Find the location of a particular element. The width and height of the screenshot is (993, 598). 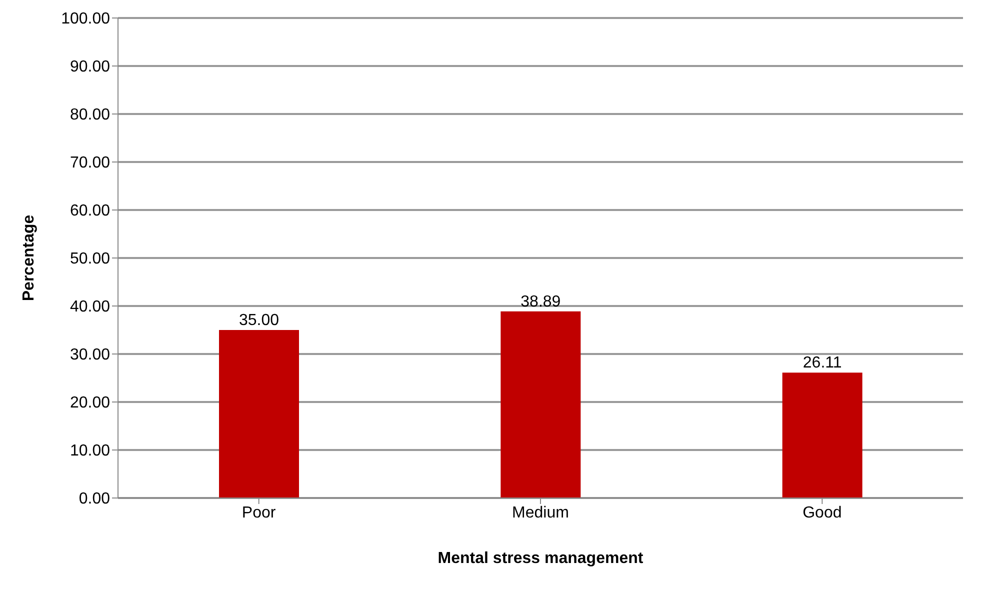

x-axis-title: Mental stress management is located at coordinates (541, 558).